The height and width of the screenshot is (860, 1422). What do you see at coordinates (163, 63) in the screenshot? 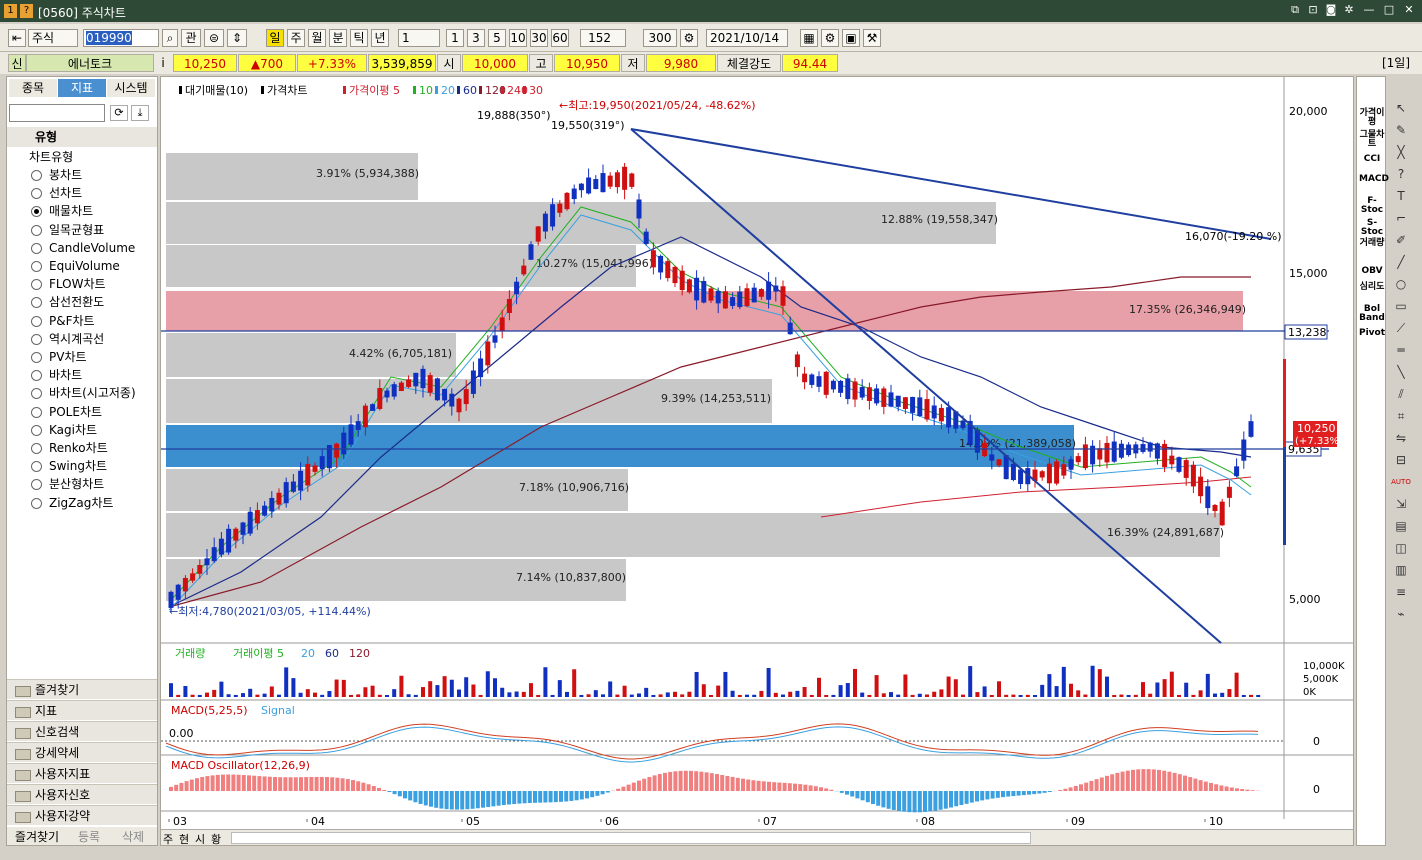
I see `info-icon: i` at bounding box center [163, 63].